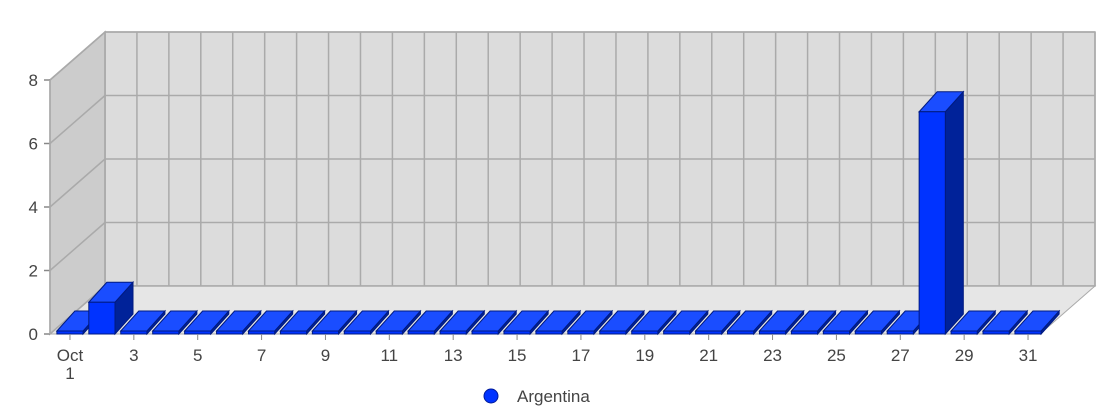  What do you see at coordinates (389, 355) in the screenshot?
I see `x-tick-label: 11` at bounding box center [389, 355].